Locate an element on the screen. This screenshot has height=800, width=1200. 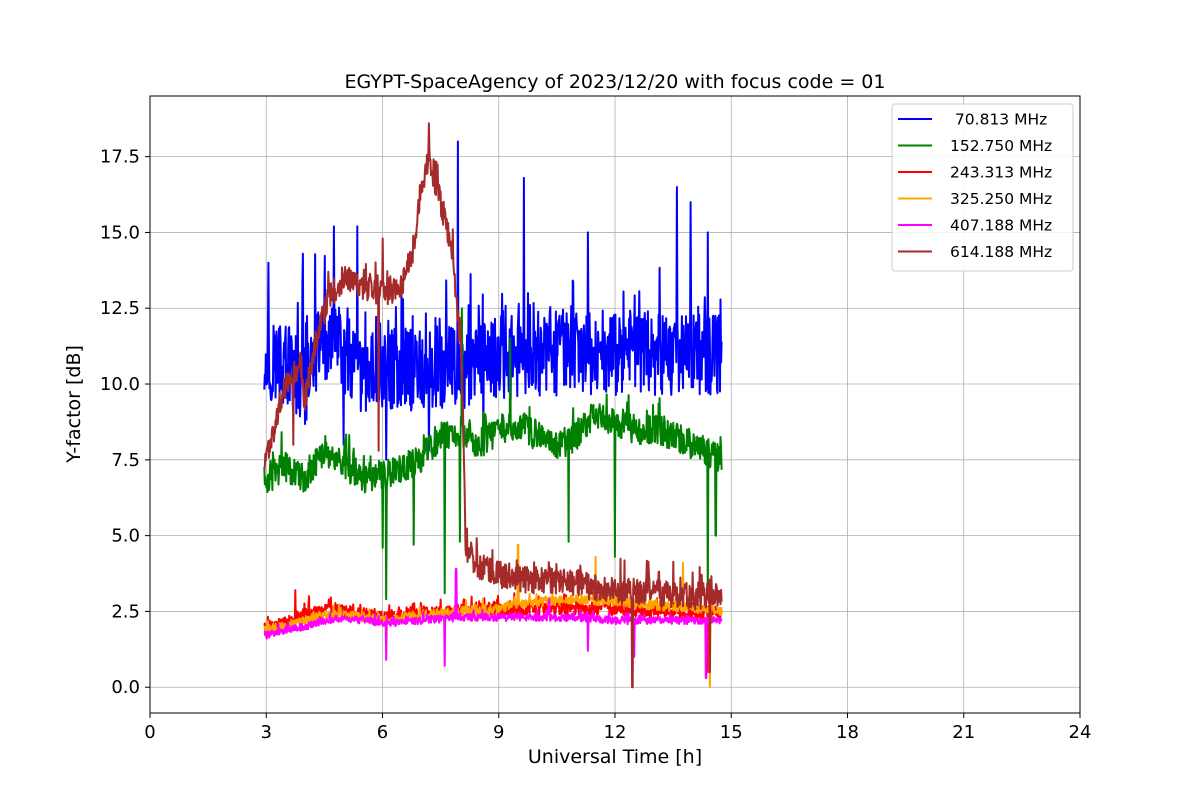
y-axis: 0.0 2.5 5.0 7.5 10.0 12.5 15.0 17.5 is located at coordinates (125, 422).